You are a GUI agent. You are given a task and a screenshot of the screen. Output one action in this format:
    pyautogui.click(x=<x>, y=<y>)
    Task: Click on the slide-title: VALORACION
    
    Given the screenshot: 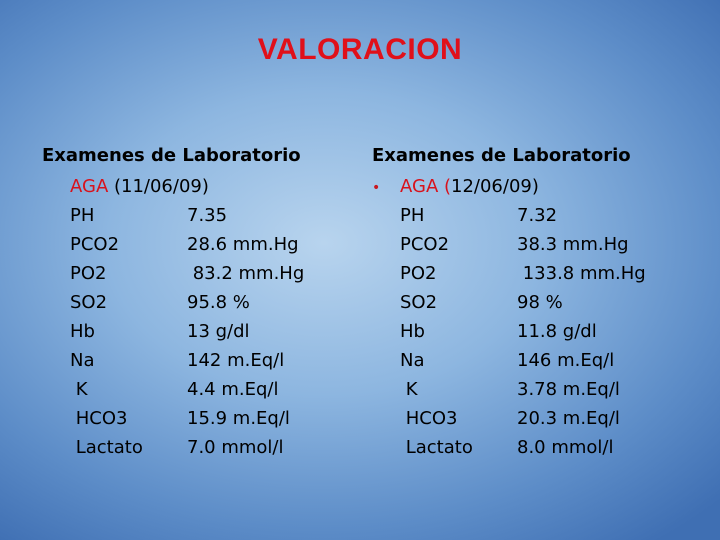 What is the action you would take?
    pyautogui.click(x=360, y=49)
    